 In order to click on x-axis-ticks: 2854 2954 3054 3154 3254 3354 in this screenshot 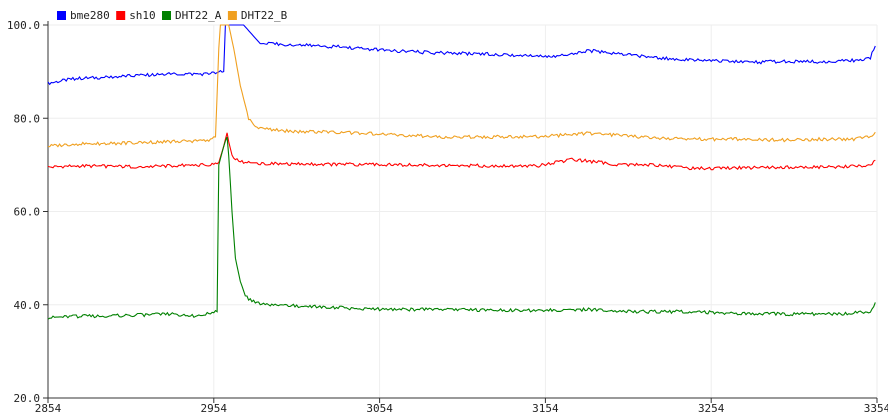, I will do `click(461, 406)`.